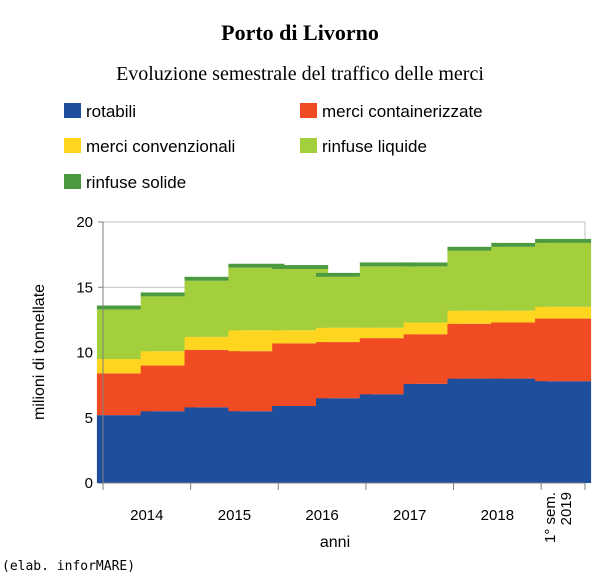  Describe the element at coordinates (68, 566) in the screenshot. I see `credit-text: (elab. inforMARE)` at that location.